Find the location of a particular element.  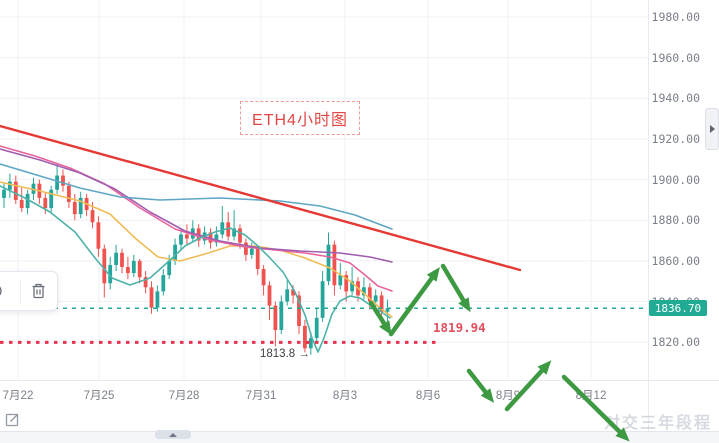

right-panel-handle is located at coordinates (712, 129).